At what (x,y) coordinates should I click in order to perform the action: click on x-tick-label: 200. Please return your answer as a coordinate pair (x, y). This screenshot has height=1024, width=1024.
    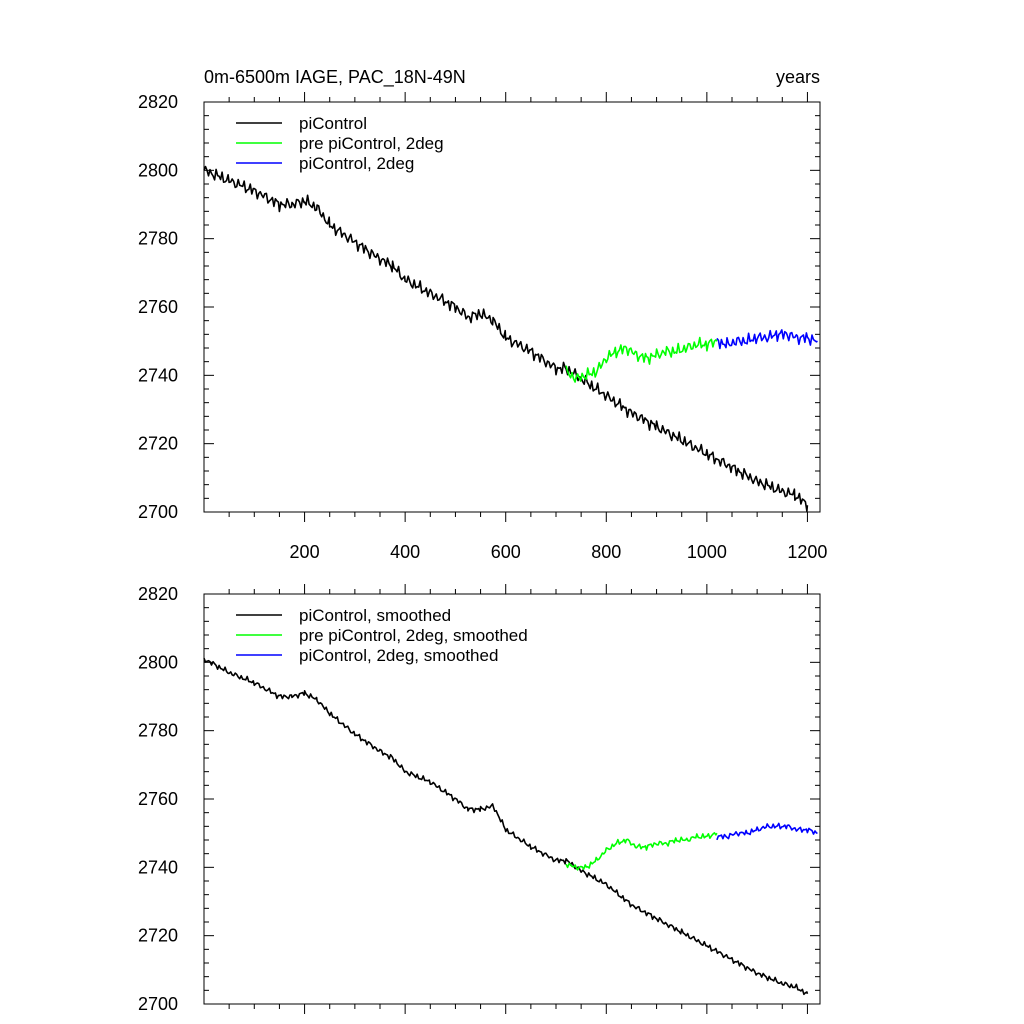
    Looking at the image, I should click on (305, 552).